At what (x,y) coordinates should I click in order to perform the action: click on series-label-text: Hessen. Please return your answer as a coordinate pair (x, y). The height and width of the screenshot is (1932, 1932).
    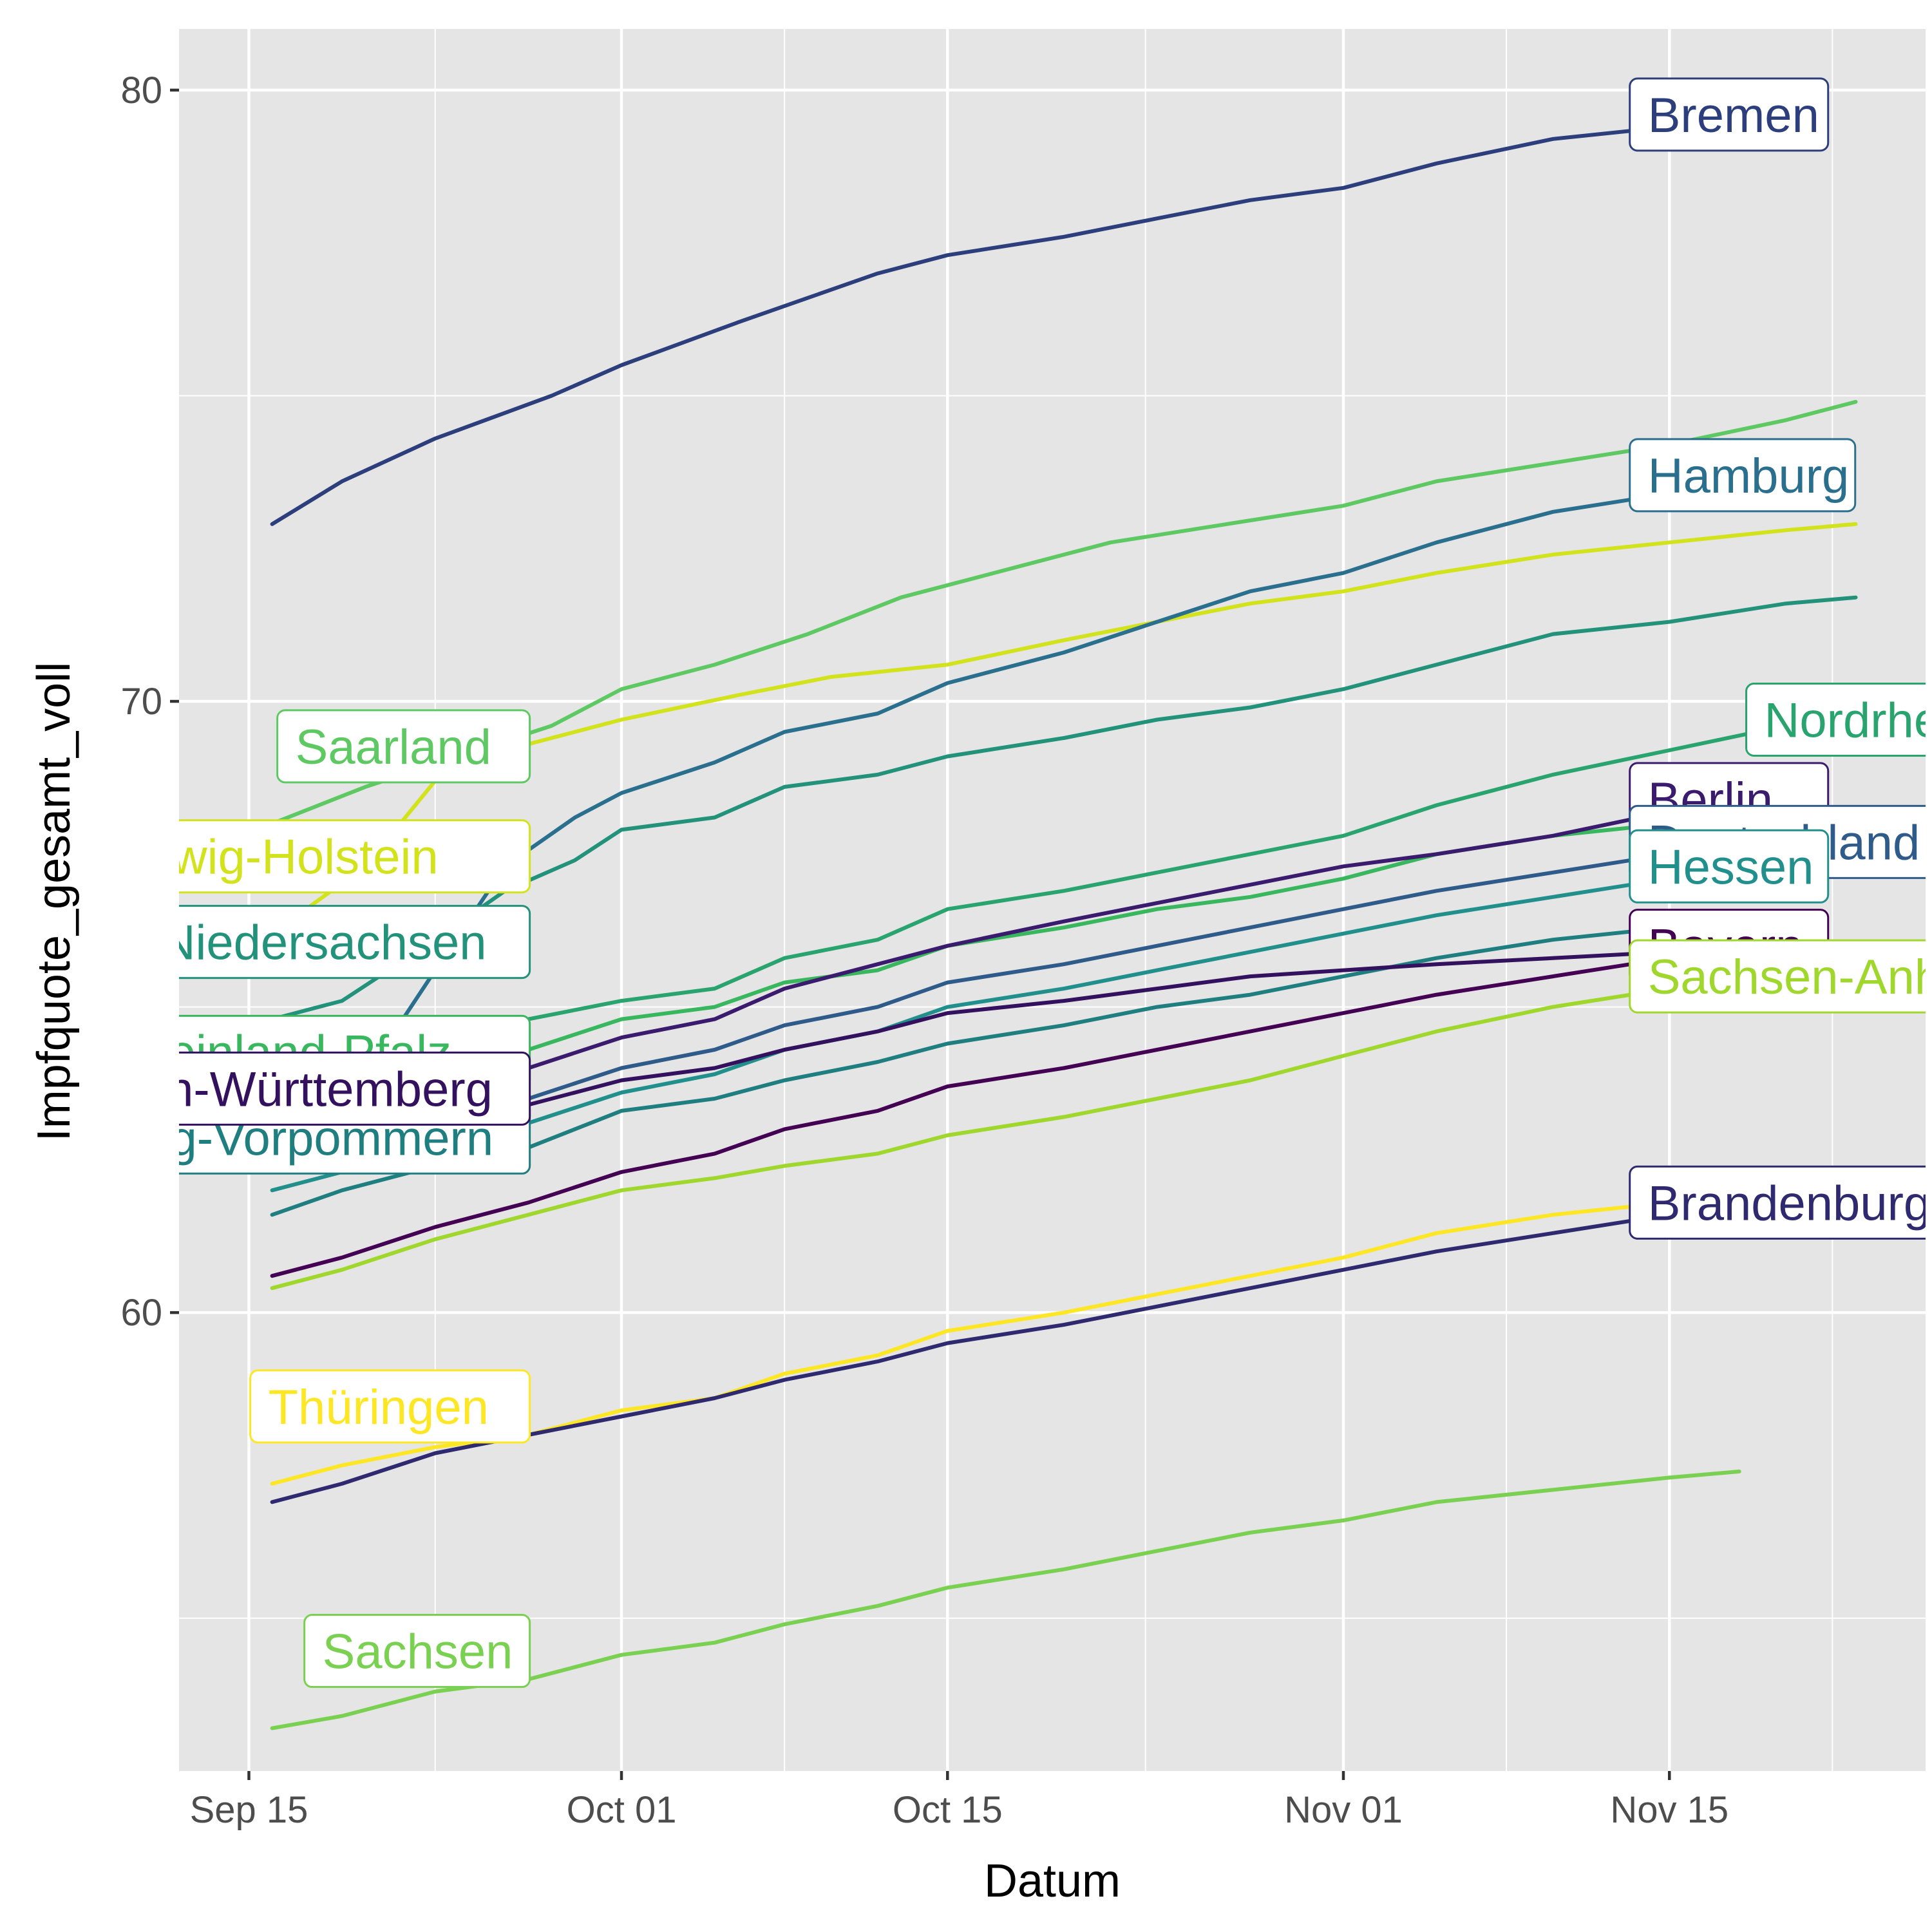
    Looking at the image, I should click on (1731, 868).